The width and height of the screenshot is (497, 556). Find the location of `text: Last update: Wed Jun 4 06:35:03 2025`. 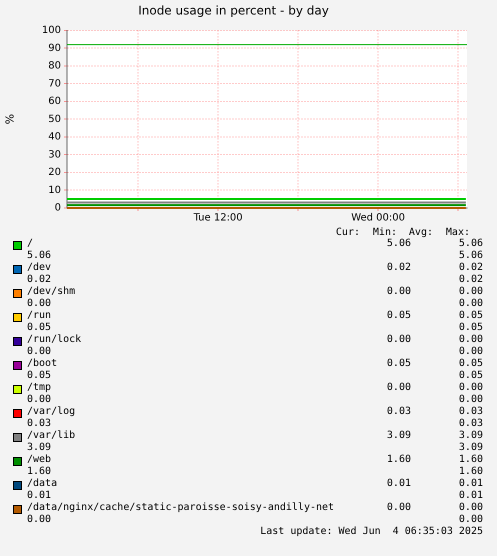

text: Last update: Wed Jun 4 06:35:03 2025 is located at coordinates (371, 532).